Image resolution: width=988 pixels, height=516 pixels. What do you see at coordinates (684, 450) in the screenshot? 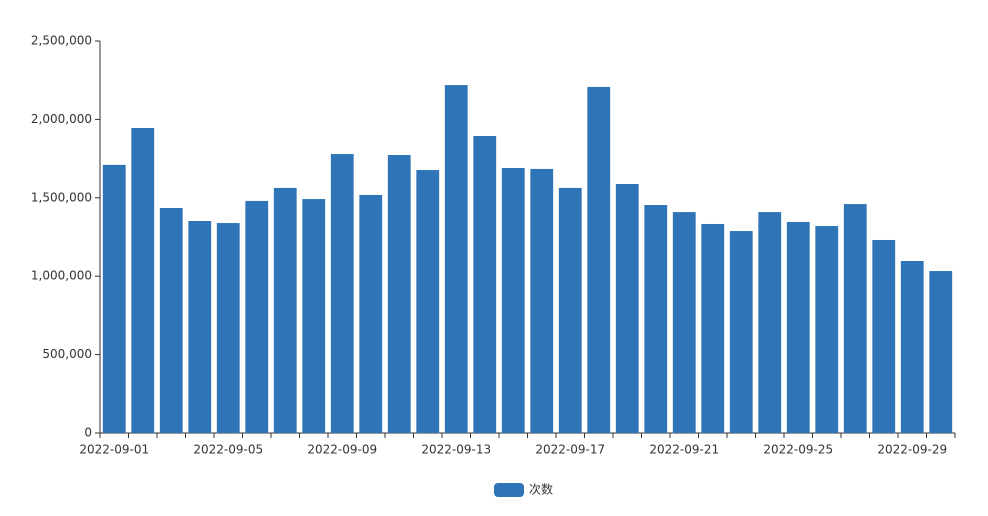
I see `x-tick-label: 2022-09-21` at bounding box center [684, 450].